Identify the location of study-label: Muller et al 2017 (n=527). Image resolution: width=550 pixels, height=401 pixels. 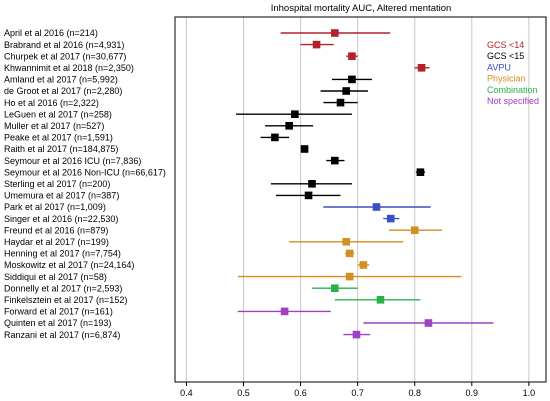
(54, 126).